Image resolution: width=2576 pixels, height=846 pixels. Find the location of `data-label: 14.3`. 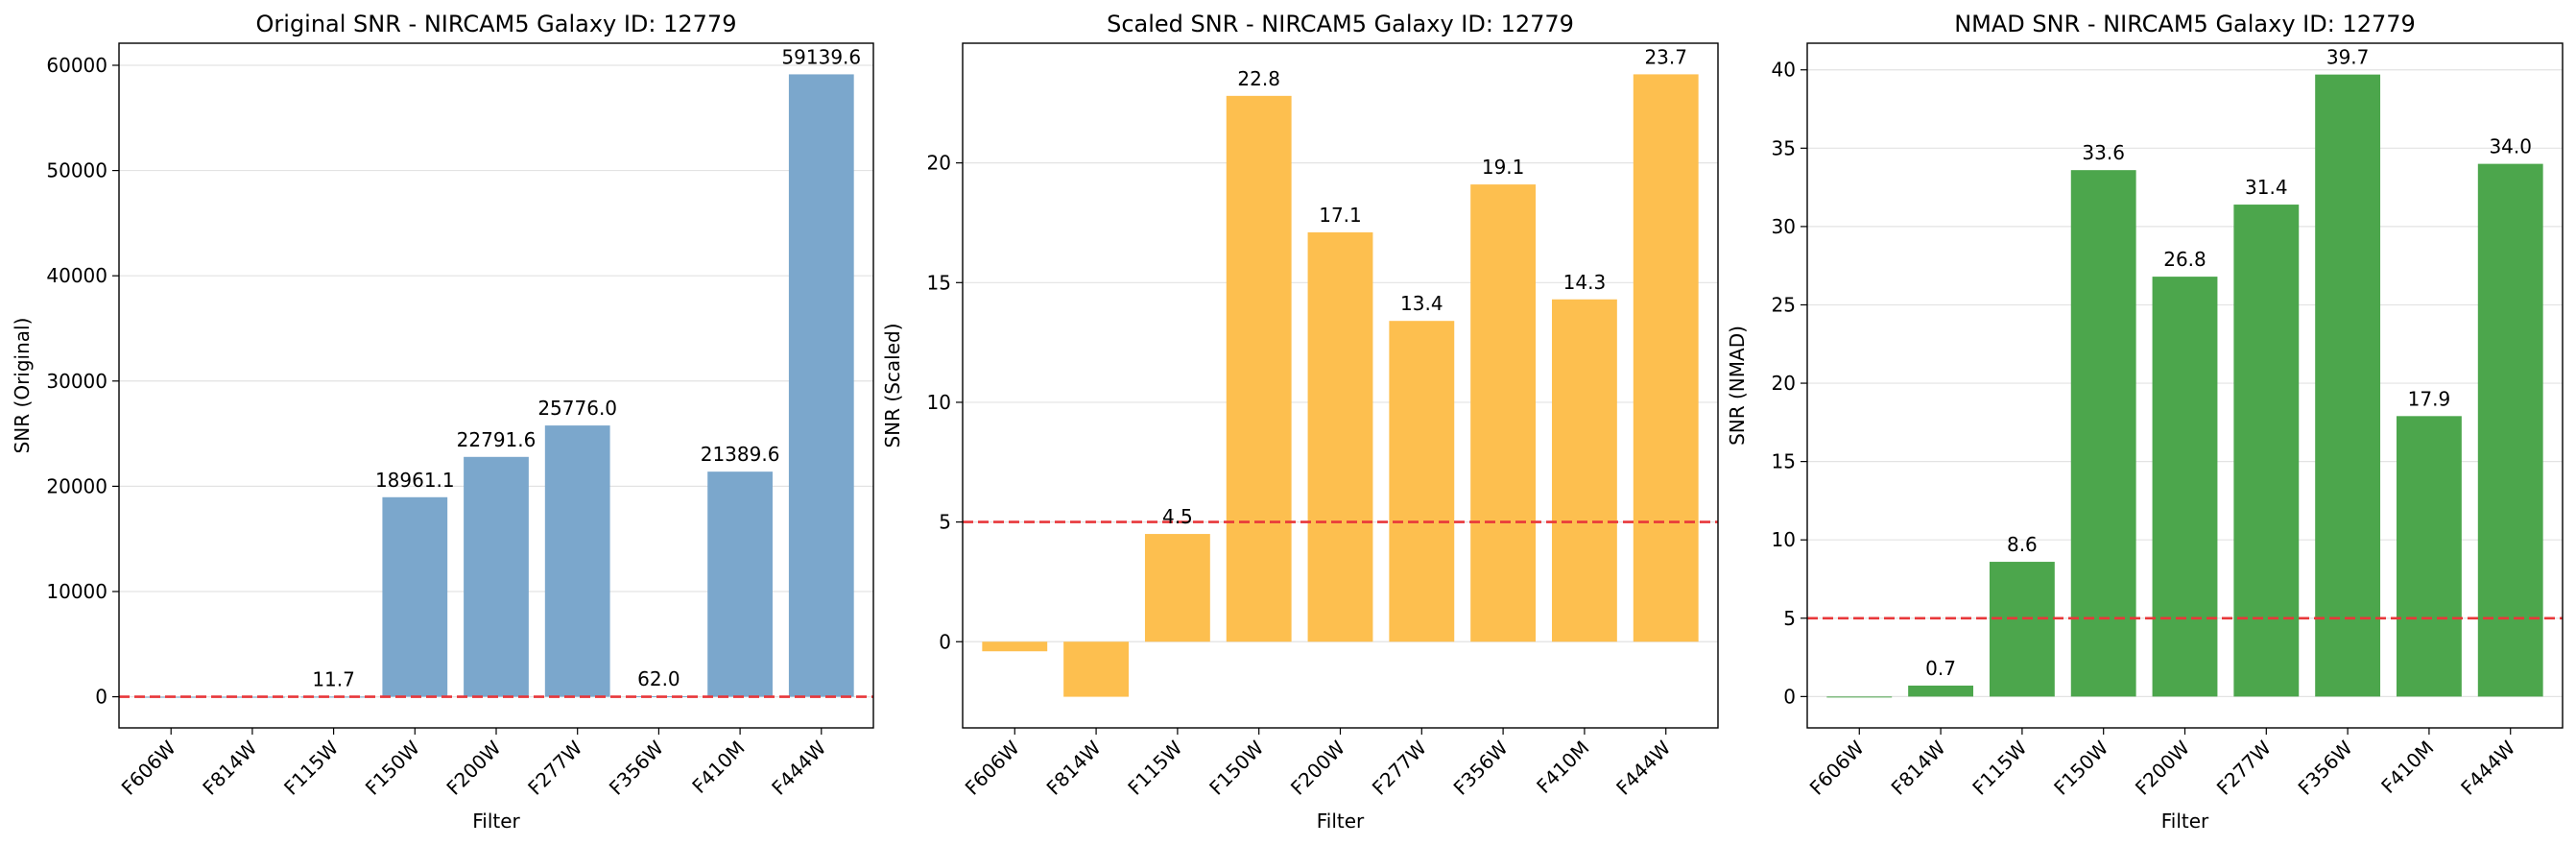

data-label: 14.3 is located at coordinates (1585, 282).